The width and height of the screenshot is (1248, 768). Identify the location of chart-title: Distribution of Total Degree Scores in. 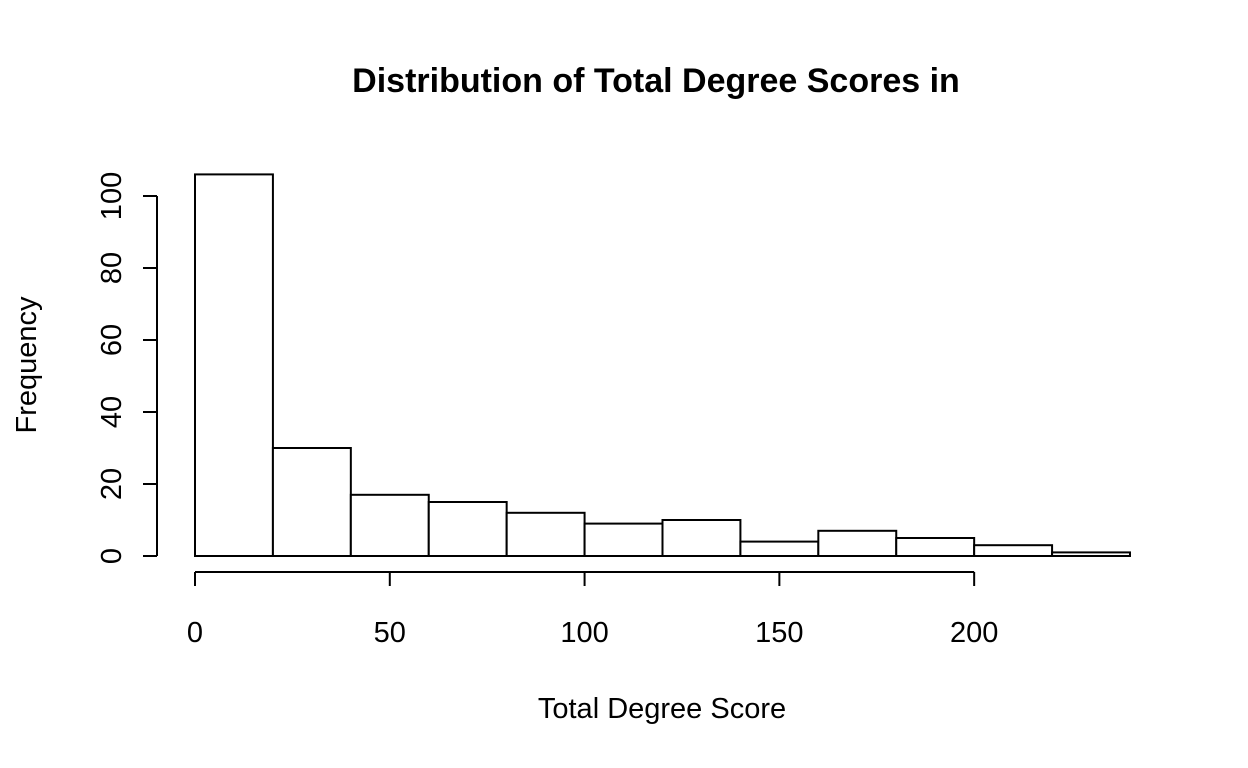
(656, 81).